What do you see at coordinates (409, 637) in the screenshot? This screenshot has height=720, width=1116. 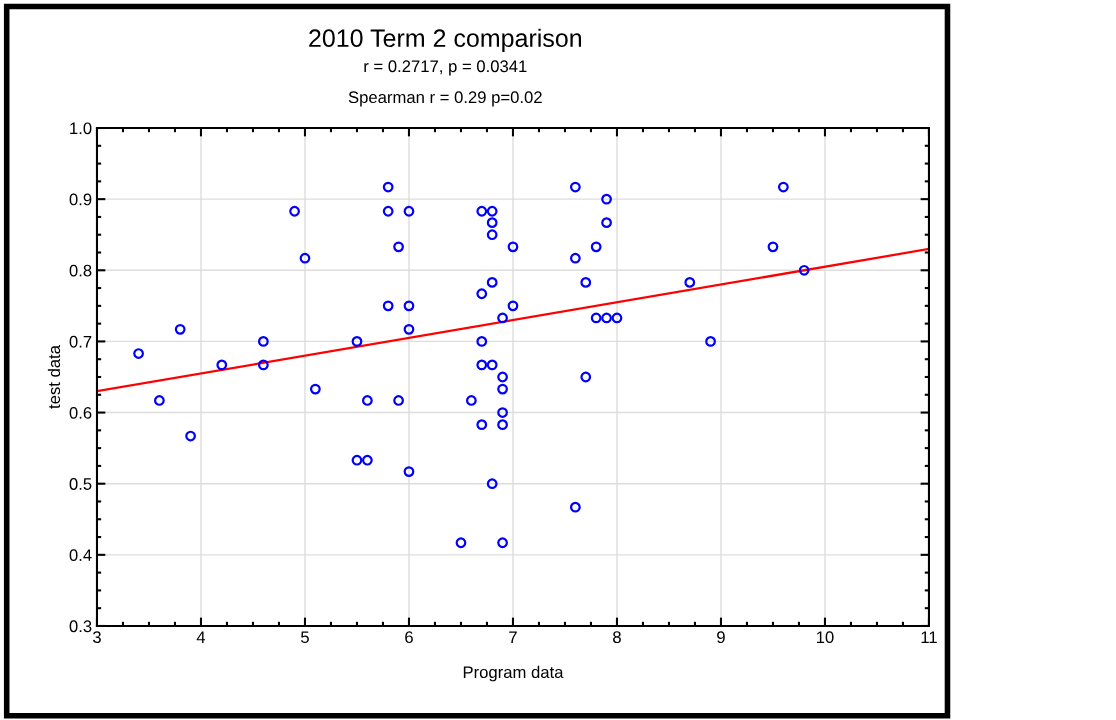 I see `x-tick-label: 6` at bounding box center [409, 637].